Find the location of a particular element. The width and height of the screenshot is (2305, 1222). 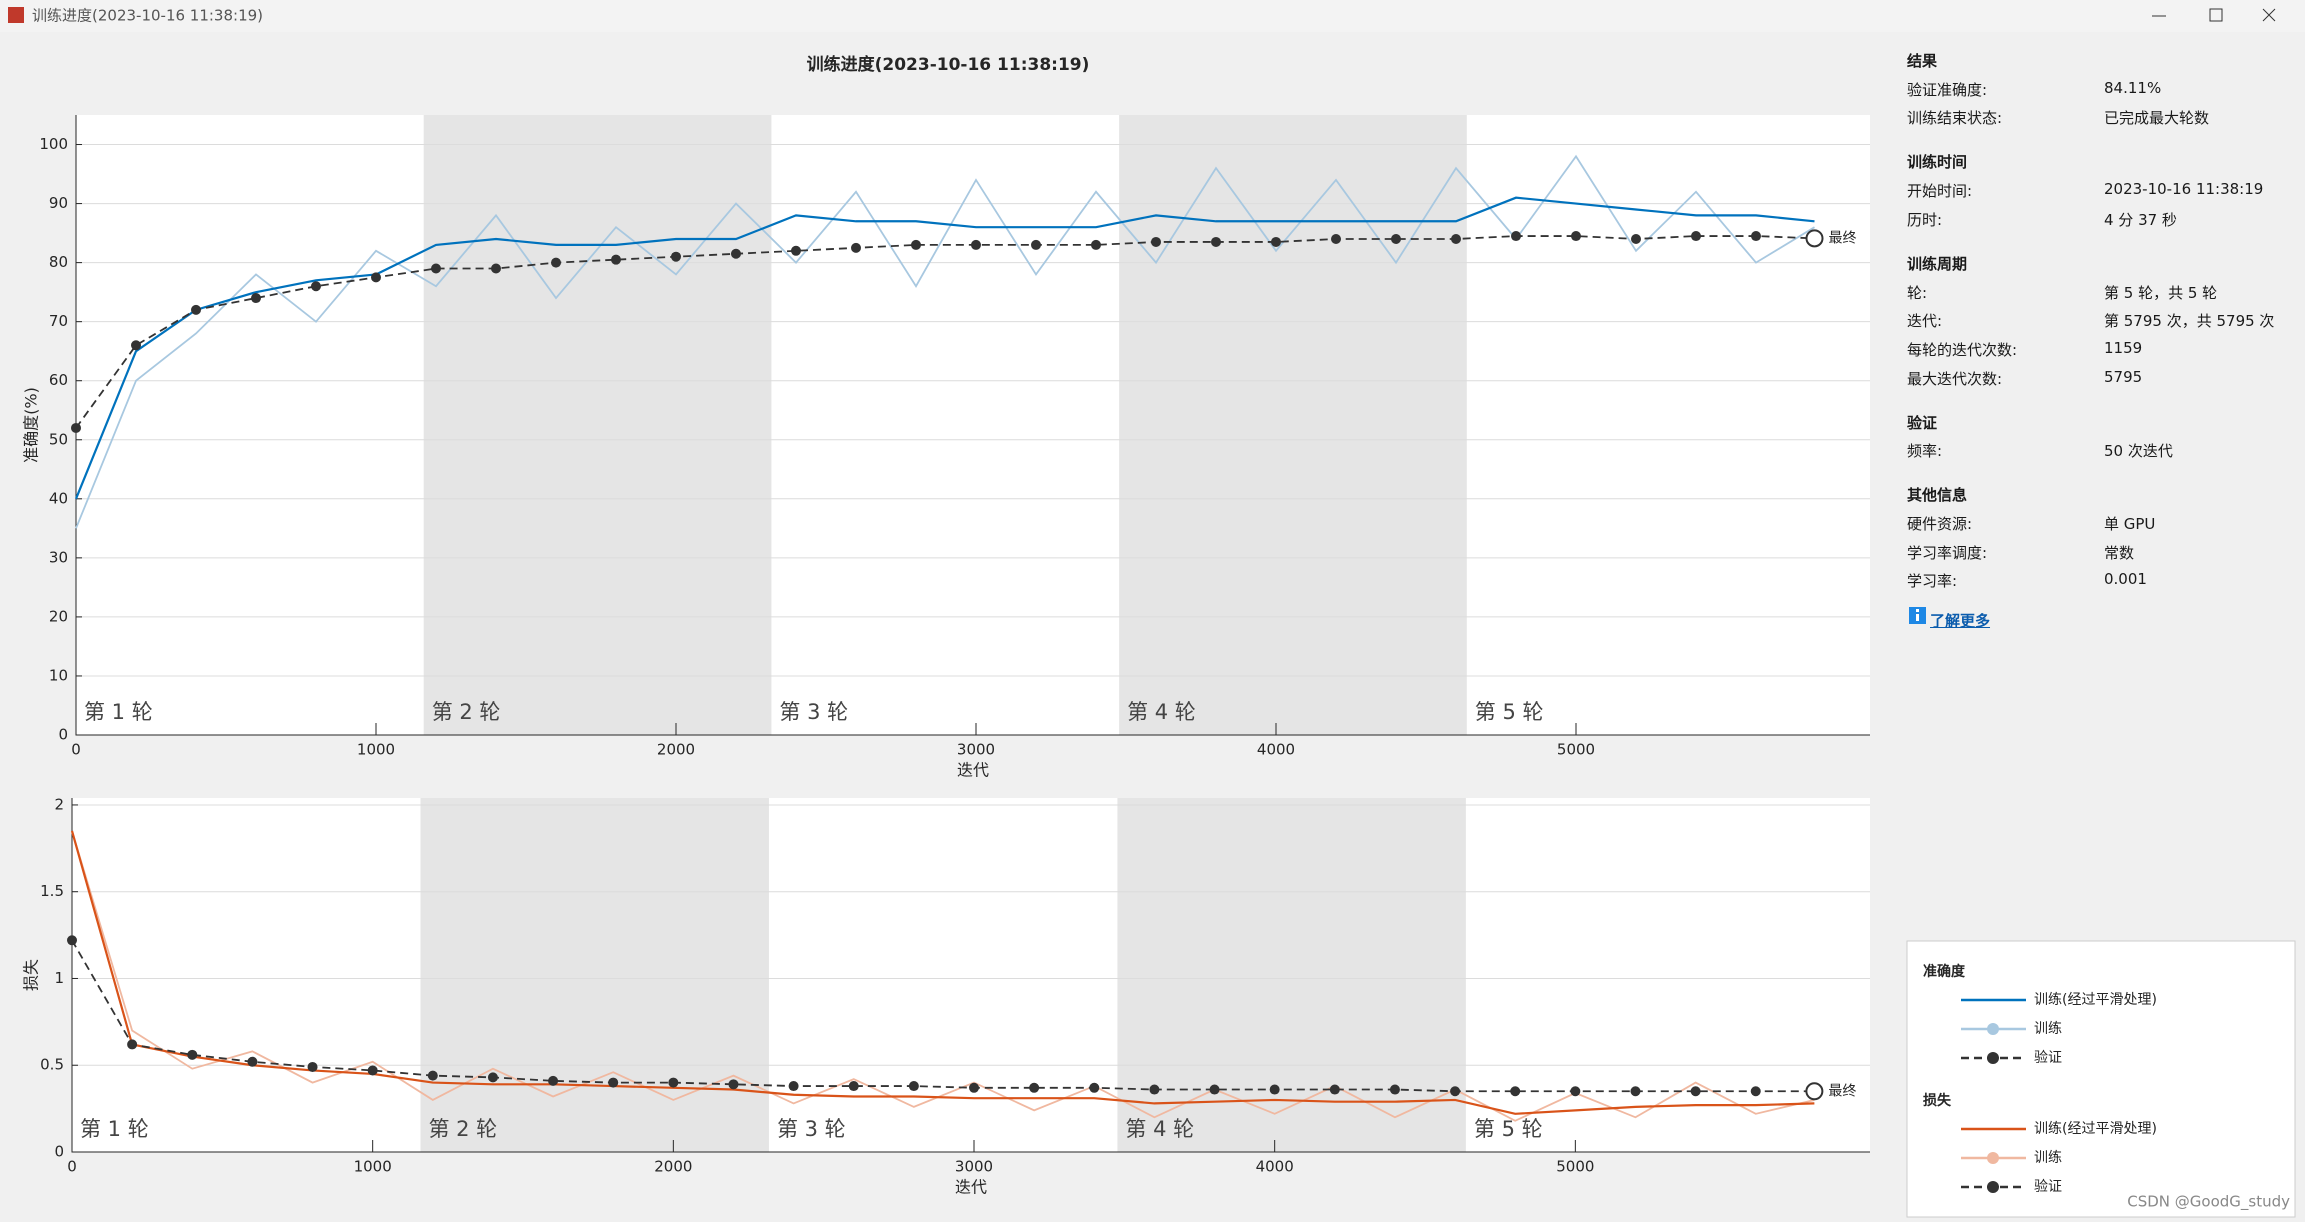

legend-label: 训练(经过平滑处理) is located at coordinates (2095, 999).